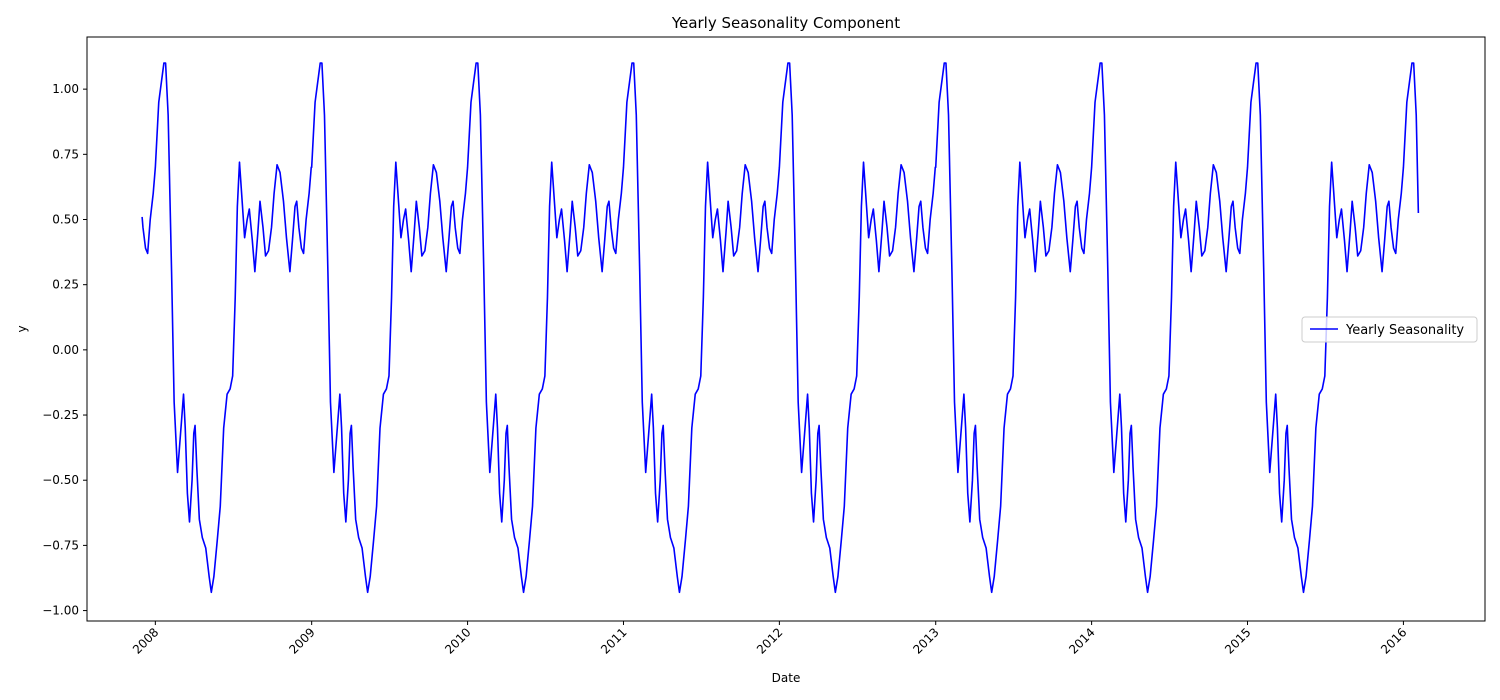  Describe the element at coordinates (65, 285) in the screenshot. I see `y-tick-label: 0.25` at that location.